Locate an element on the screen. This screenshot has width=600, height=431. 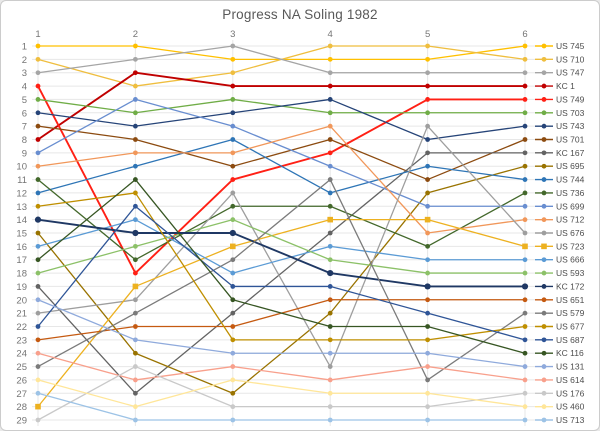
legend-item-us-460: US 460 is located at coordinates (560, 407).